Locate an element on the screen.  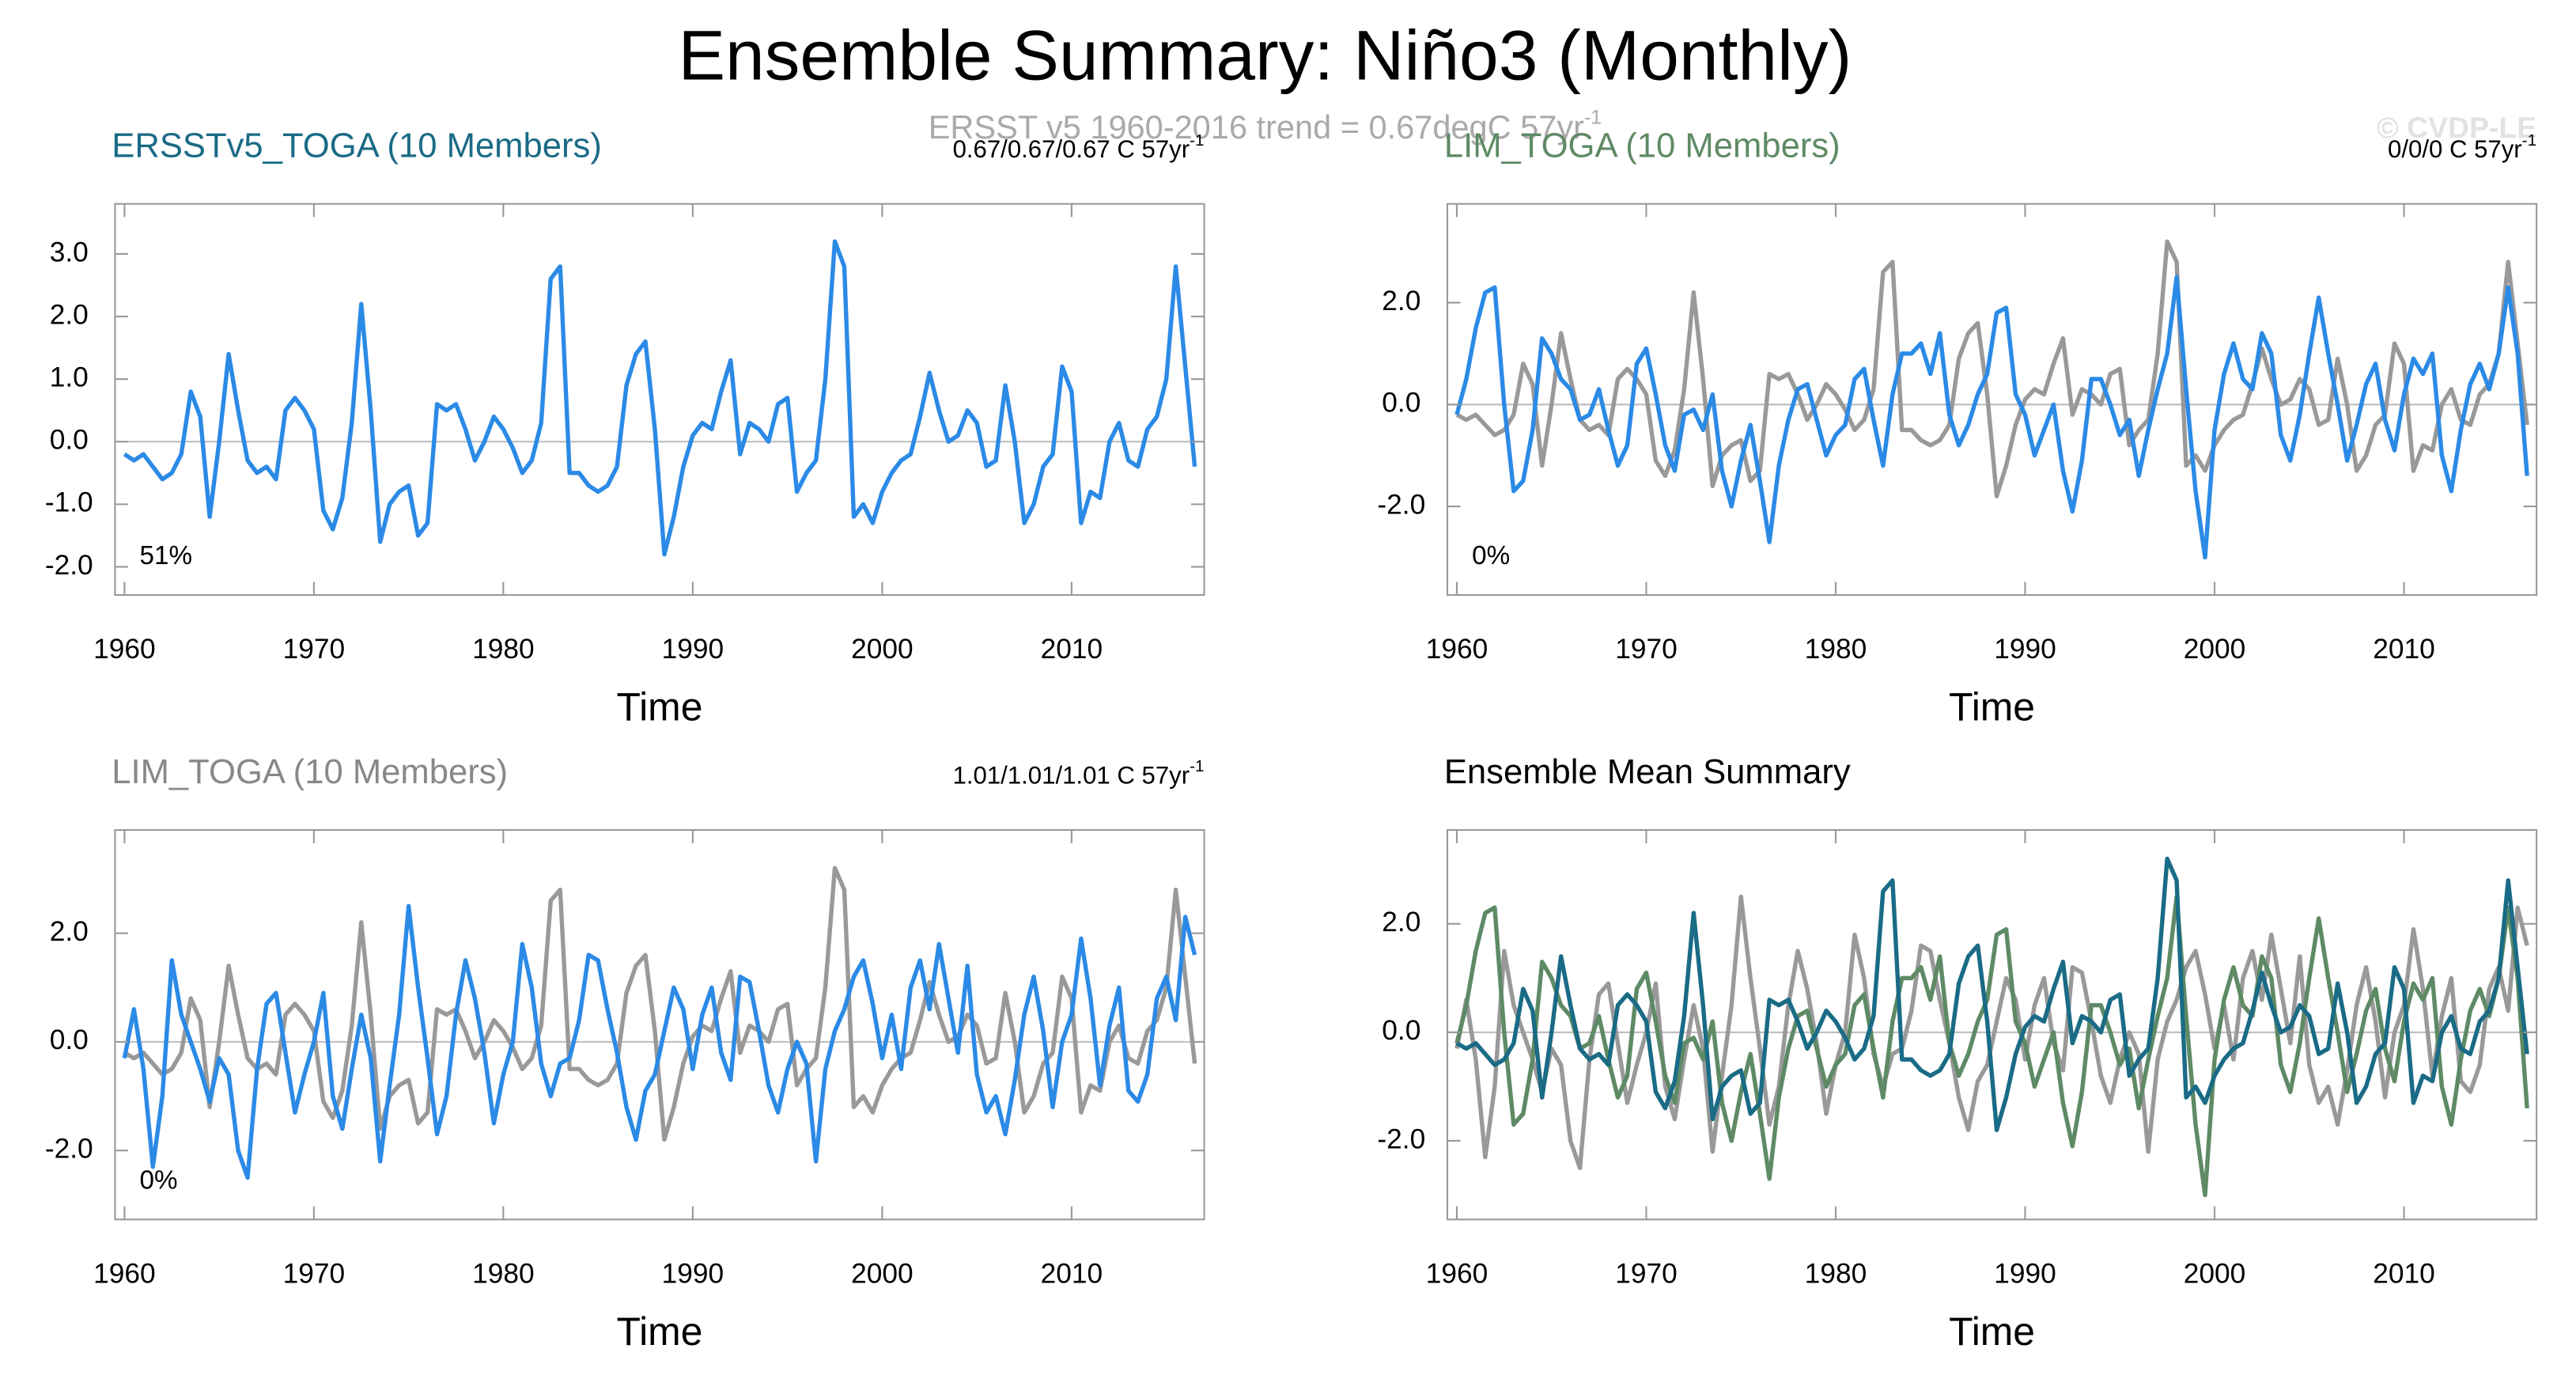
panel-annotation: 51% is located at coordinates (166, 555).